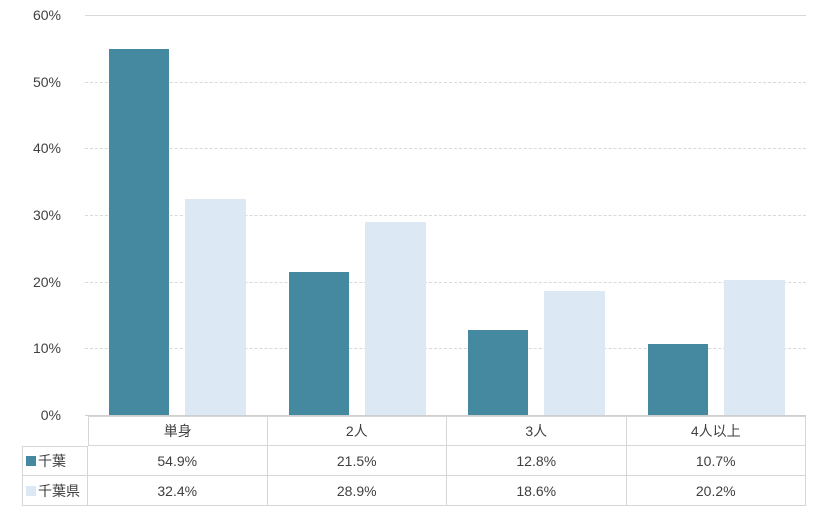 This screenshot has width=820, height=510. Describe the element at coordinates (50, 415) in the screenshot. I see `y-axis-tick-label: 0%` at that location.